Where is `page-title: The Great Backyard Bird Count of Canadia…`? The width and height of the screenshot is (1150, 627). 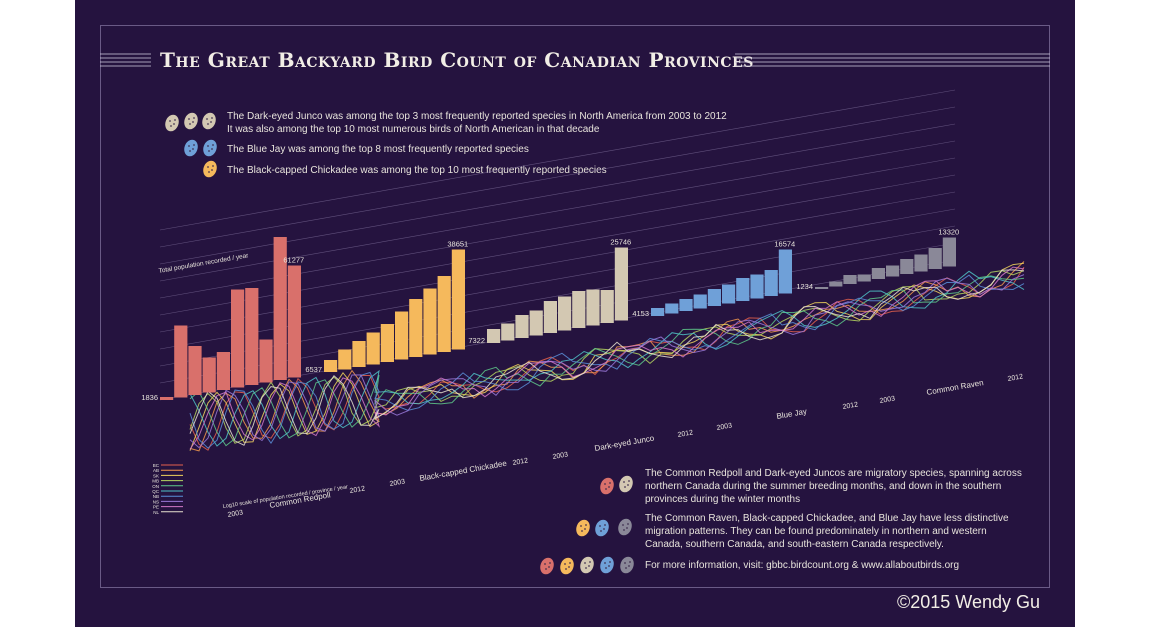
page-title: The Great Backyard Bird Count of Canadia… is located at coordinates (457, 60).